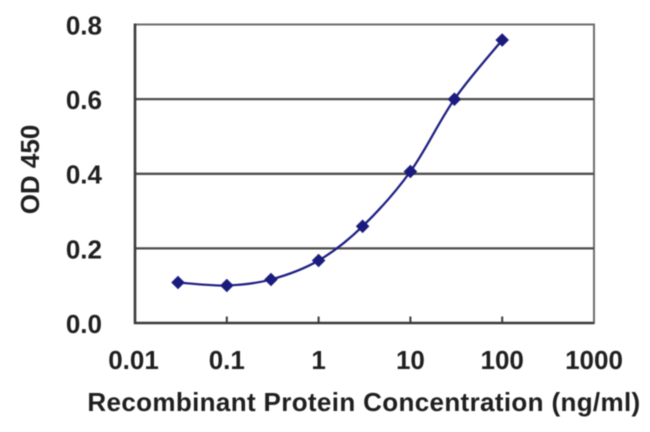 The width and height of the screenshot is (650, 432). I want to click on svg-text: 0.2, so click(84, 249).